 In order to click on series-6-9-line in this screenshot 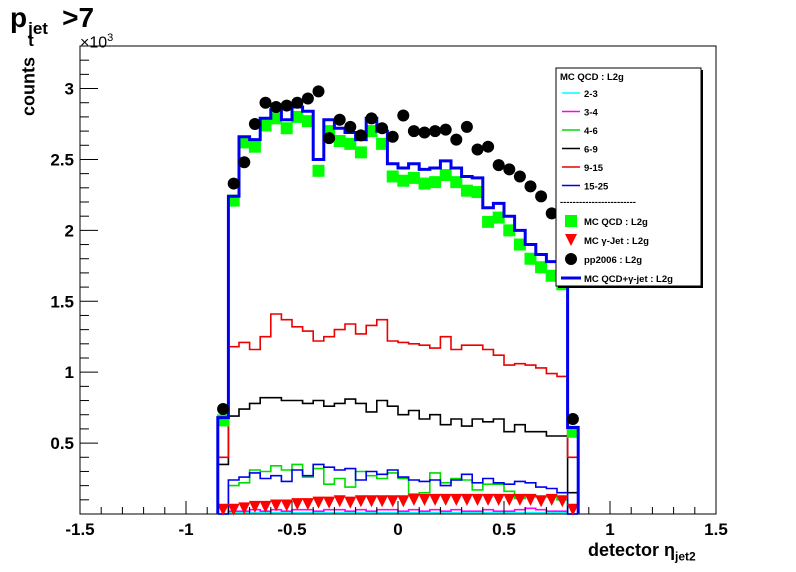, I will do `click(398, 455)`.